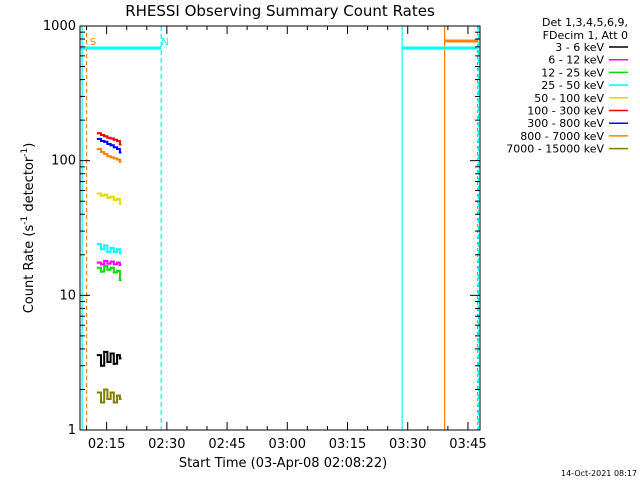 The height and width of the screenshot is (480, 640). Describe the element at coordinates (585, 22) in the screenshot. I see `legend-header: Det 1,3,4,5,6,9,` at that location.